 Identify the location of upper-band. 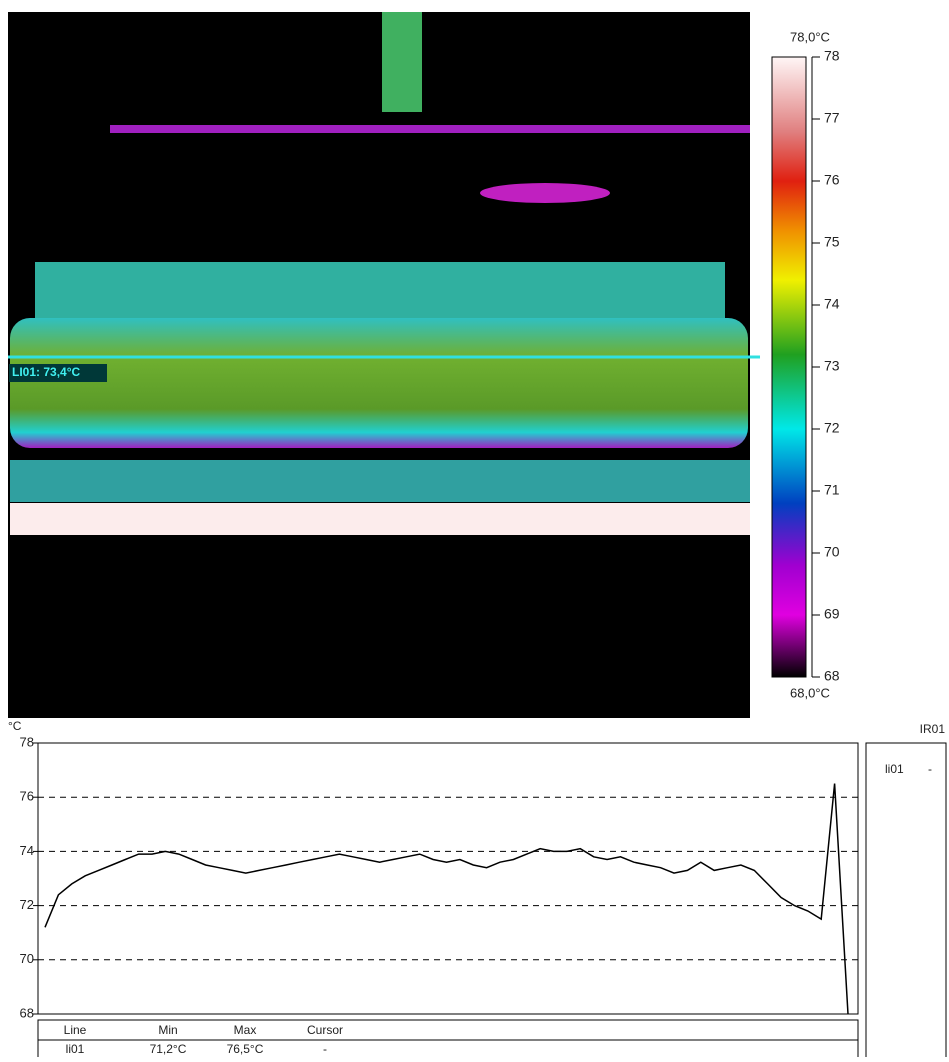
(380, 292).